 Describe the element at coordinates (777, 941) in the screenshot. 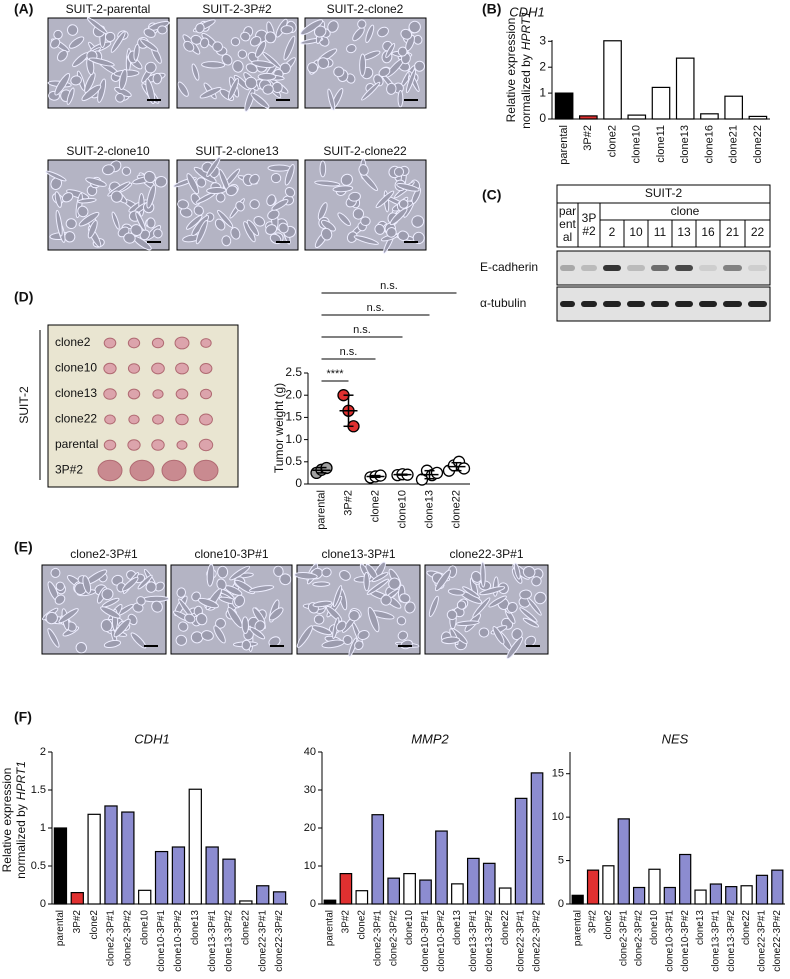

I see `x-tick-label: clone22-3P#2` at that location.